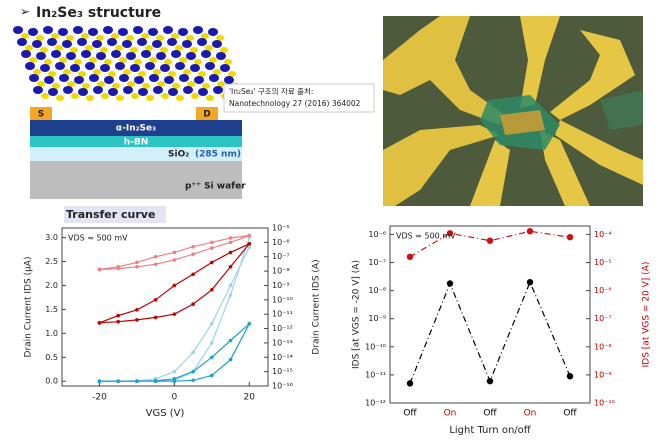 The height and width of the screenshot is (440, 662). Describe the element at coordinates (51, 381) in the screenshot. I see `y-tick-label: 0.0` at that location.